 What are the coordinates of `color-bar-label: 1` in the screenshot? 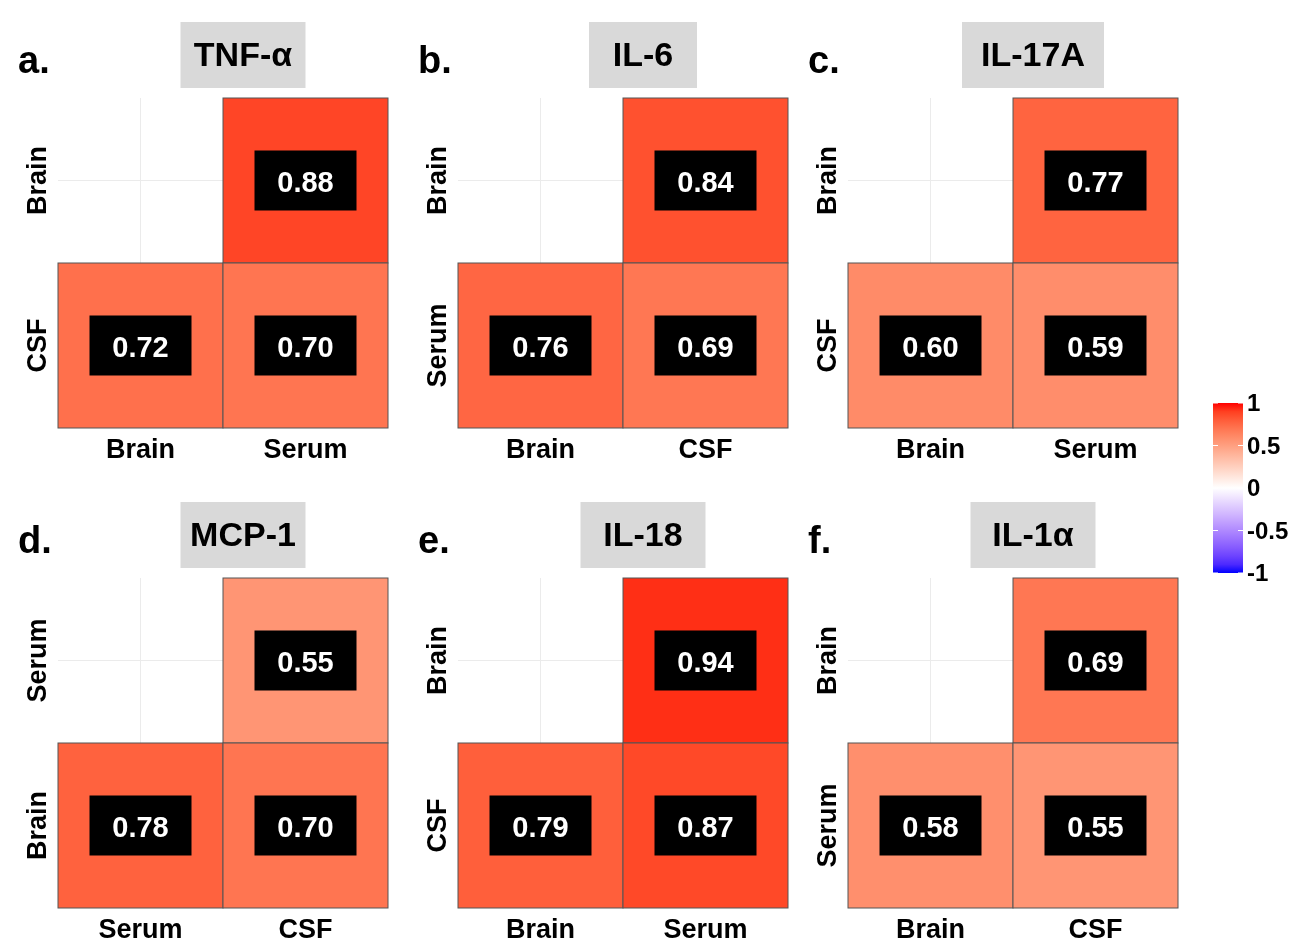 It's located at (1254, 402).